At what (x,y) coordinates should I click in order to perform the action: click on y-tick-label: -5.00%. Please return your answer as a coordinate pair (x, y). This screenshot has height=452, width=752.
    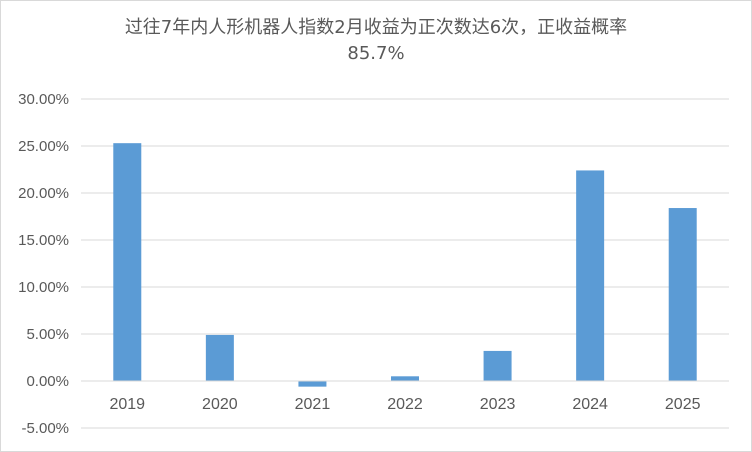
    Looking at the image, I should click on (45, 428).